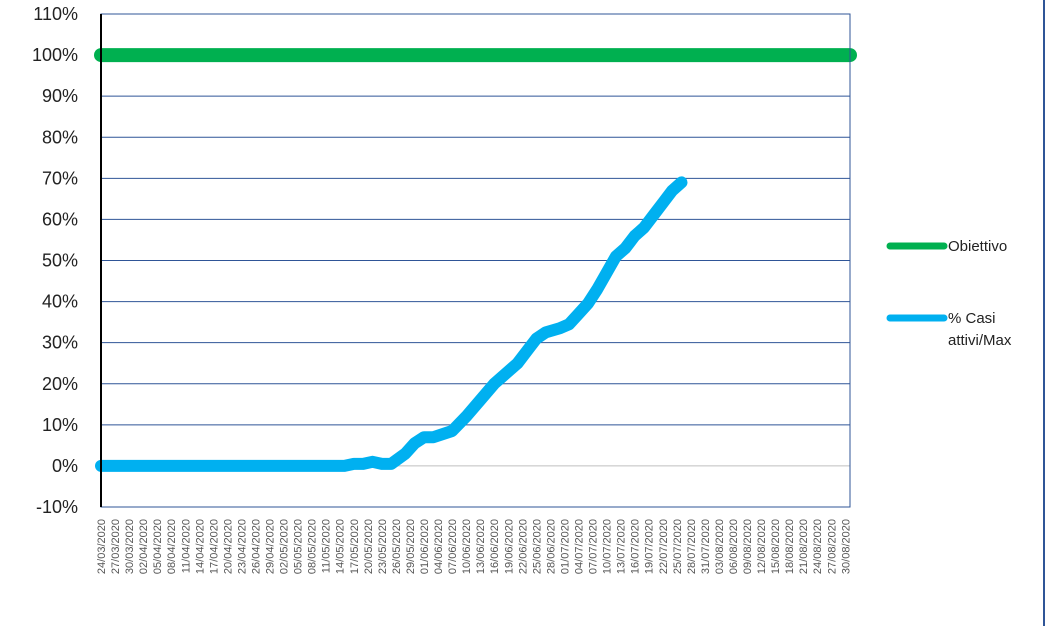  Describe the element at coordinates (551, 546) in the screenshot. I see `x-tick-label: 28/06/2020` at that location.